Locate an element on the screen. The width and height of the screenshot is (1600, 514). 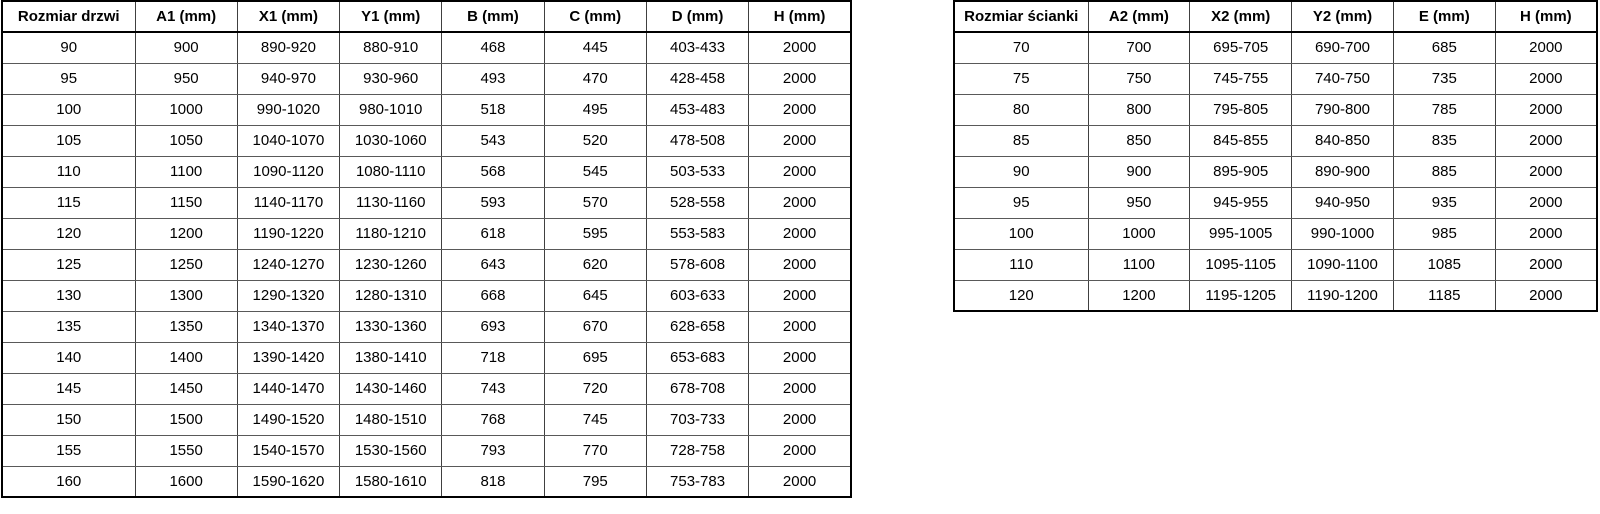
table-row: 90 900 895-905 890-900 885 2000 is located at coordinates (1275, 171).